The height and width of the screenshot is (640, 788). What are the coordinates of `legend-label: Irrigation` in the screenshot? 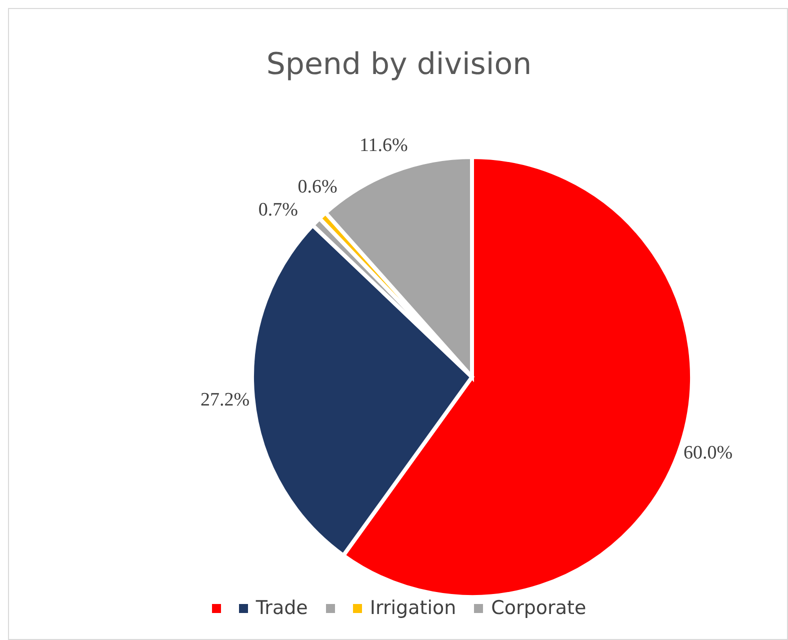 It's located at (413, 608).